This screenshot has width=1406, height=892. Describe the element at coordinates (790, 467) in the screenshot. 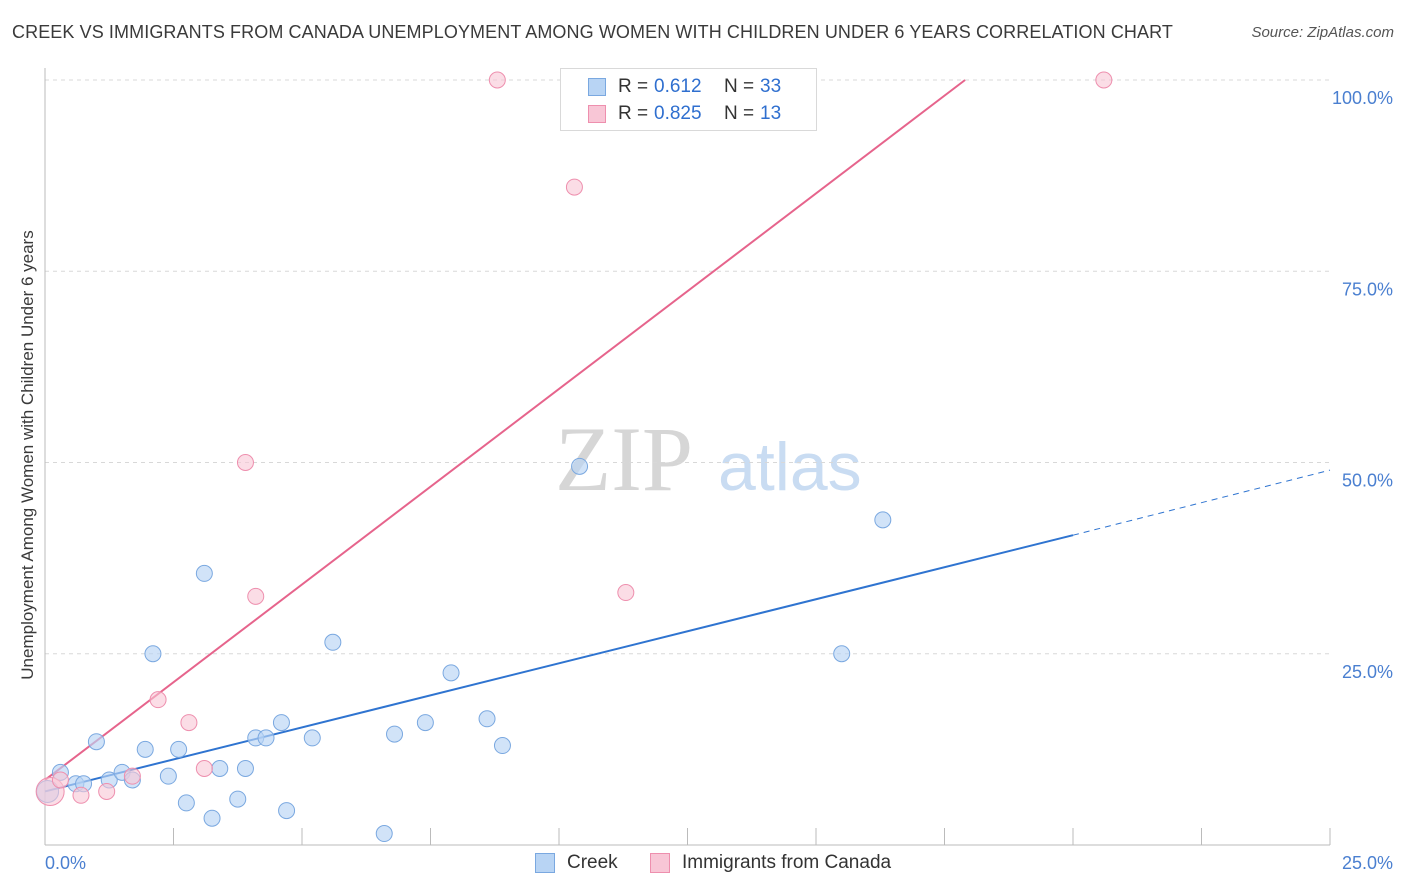

I see `watermark-atlas: atlas` at that location.